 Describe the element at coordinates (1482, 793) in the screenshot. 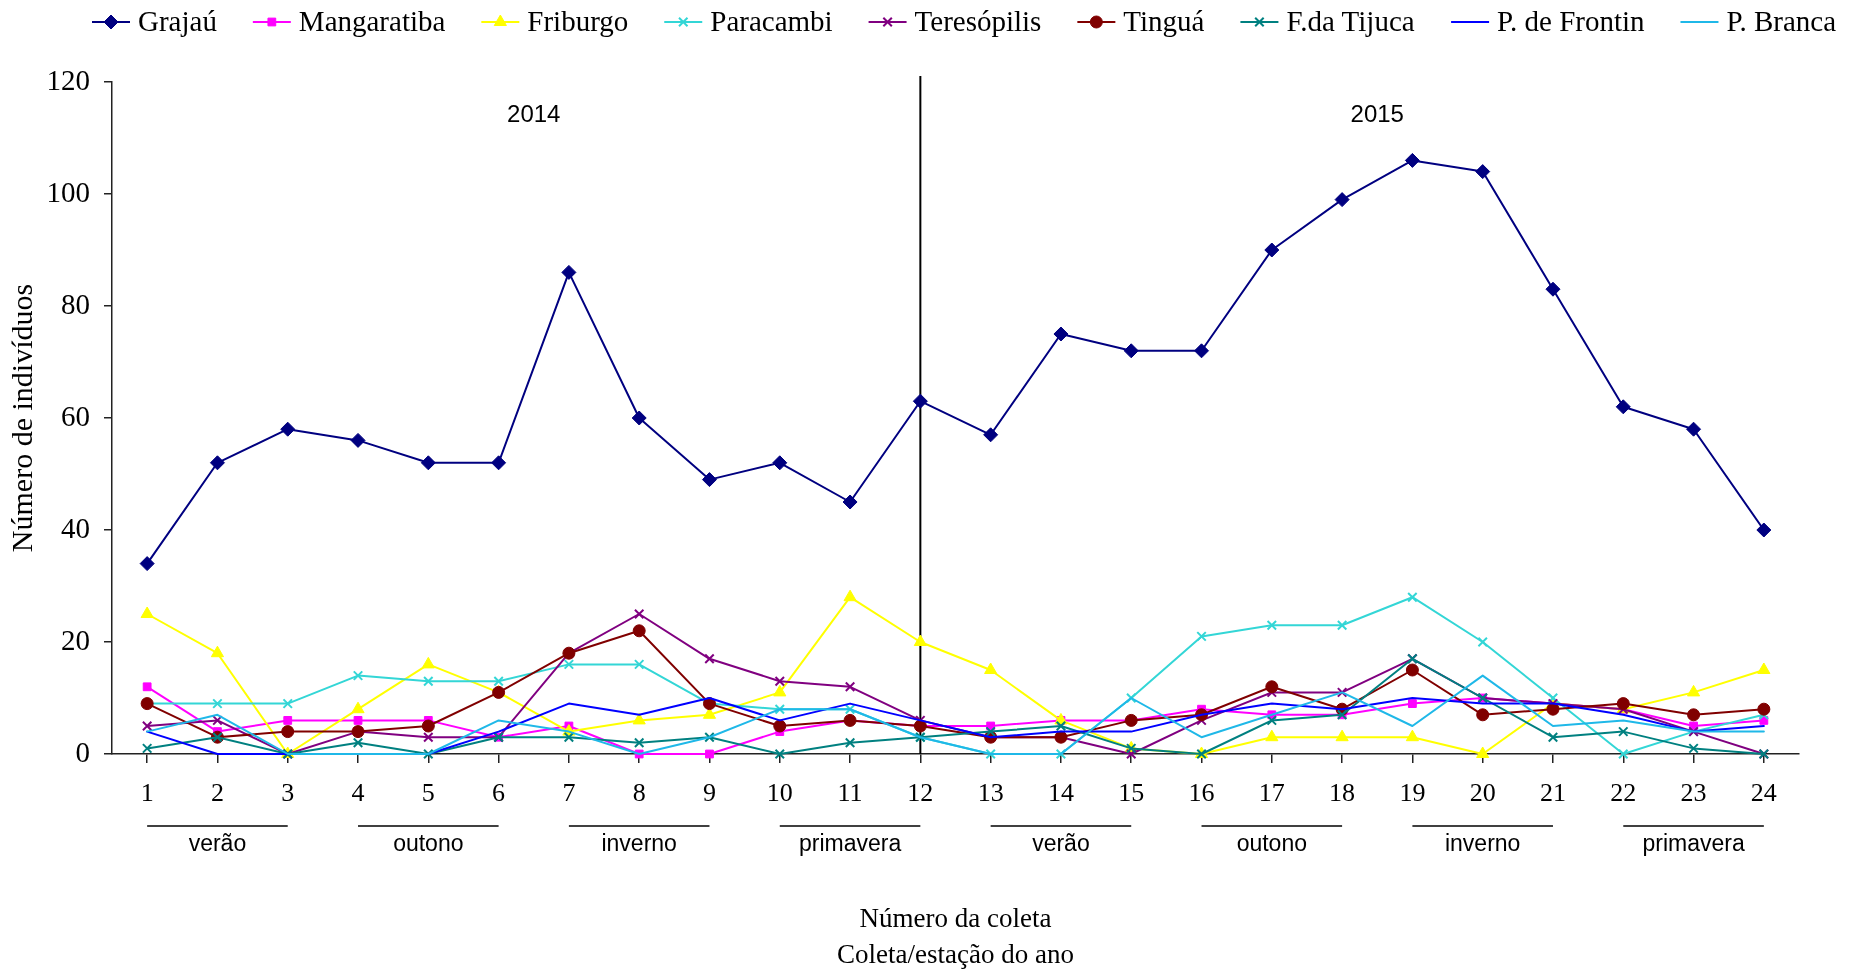

I see `x-tick-label: 20` at that location.